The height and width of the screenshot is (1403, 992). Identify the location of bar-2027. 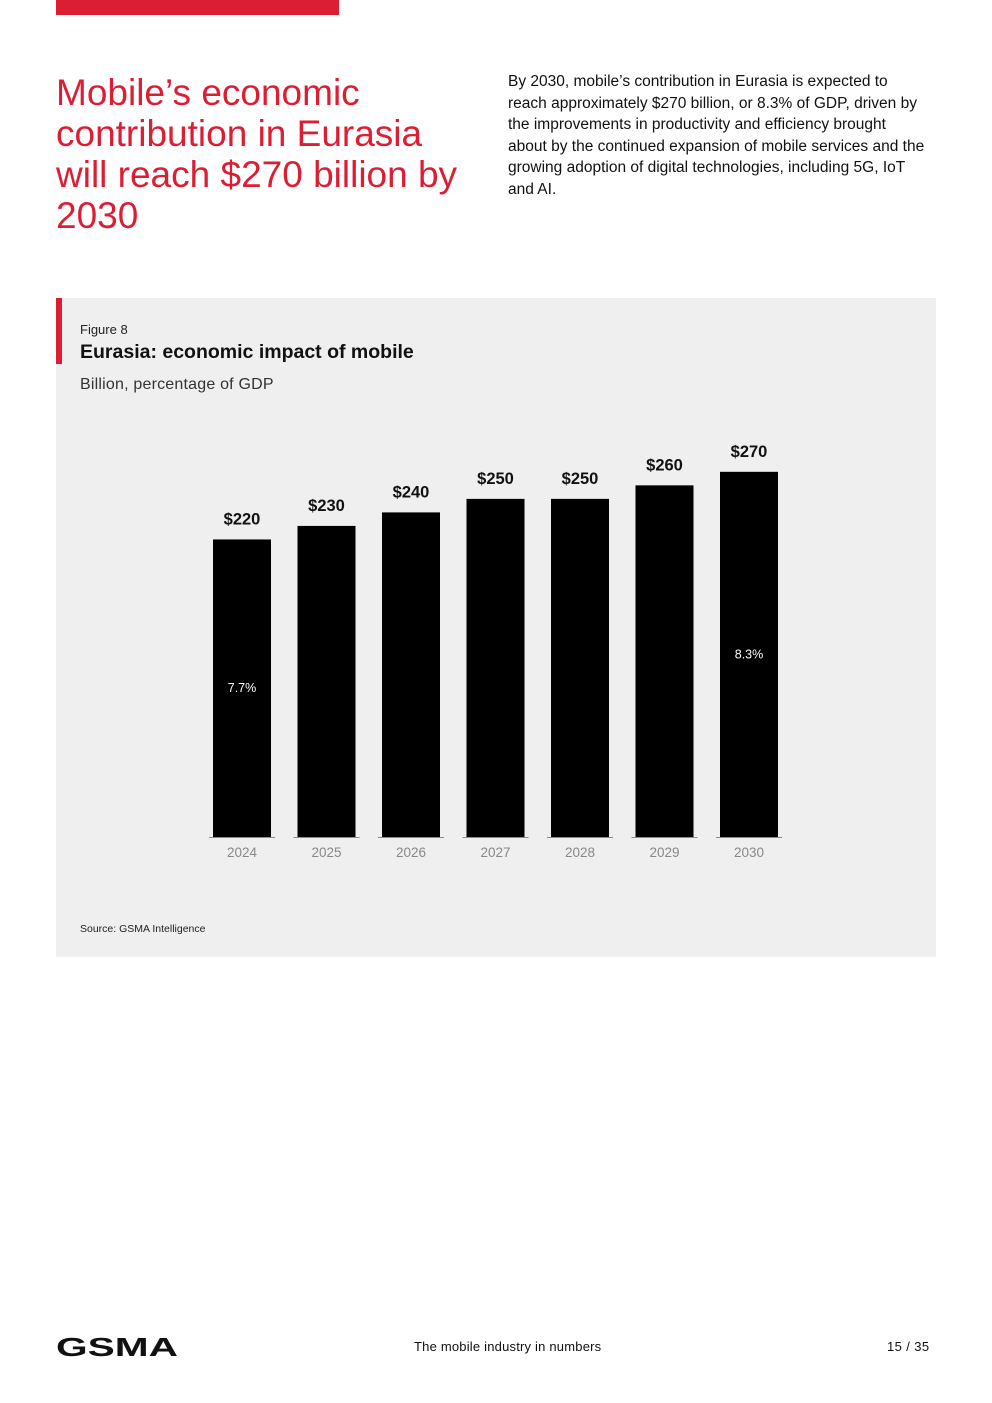
(495, 667).